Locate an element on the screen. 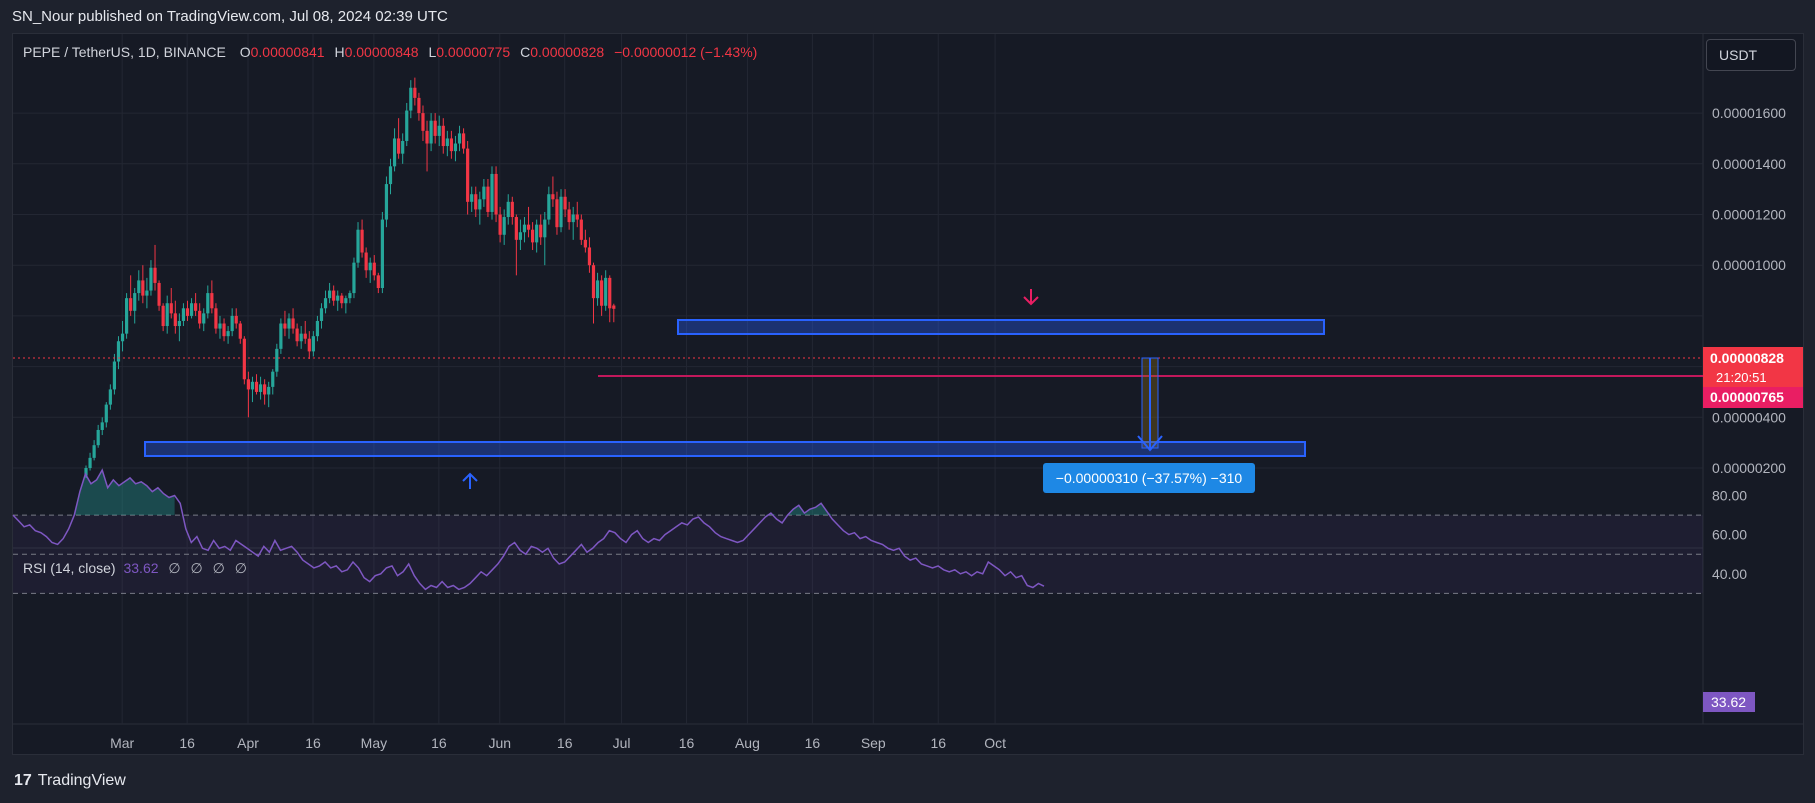 Image resolution: width=1815 pixels, height=803 pixels. time-axis: Mar 16 Apr 16 May 16 Jun 16 Jul 16 Aug 16 Sep 16 Oct is located at coordinates (558, 743).